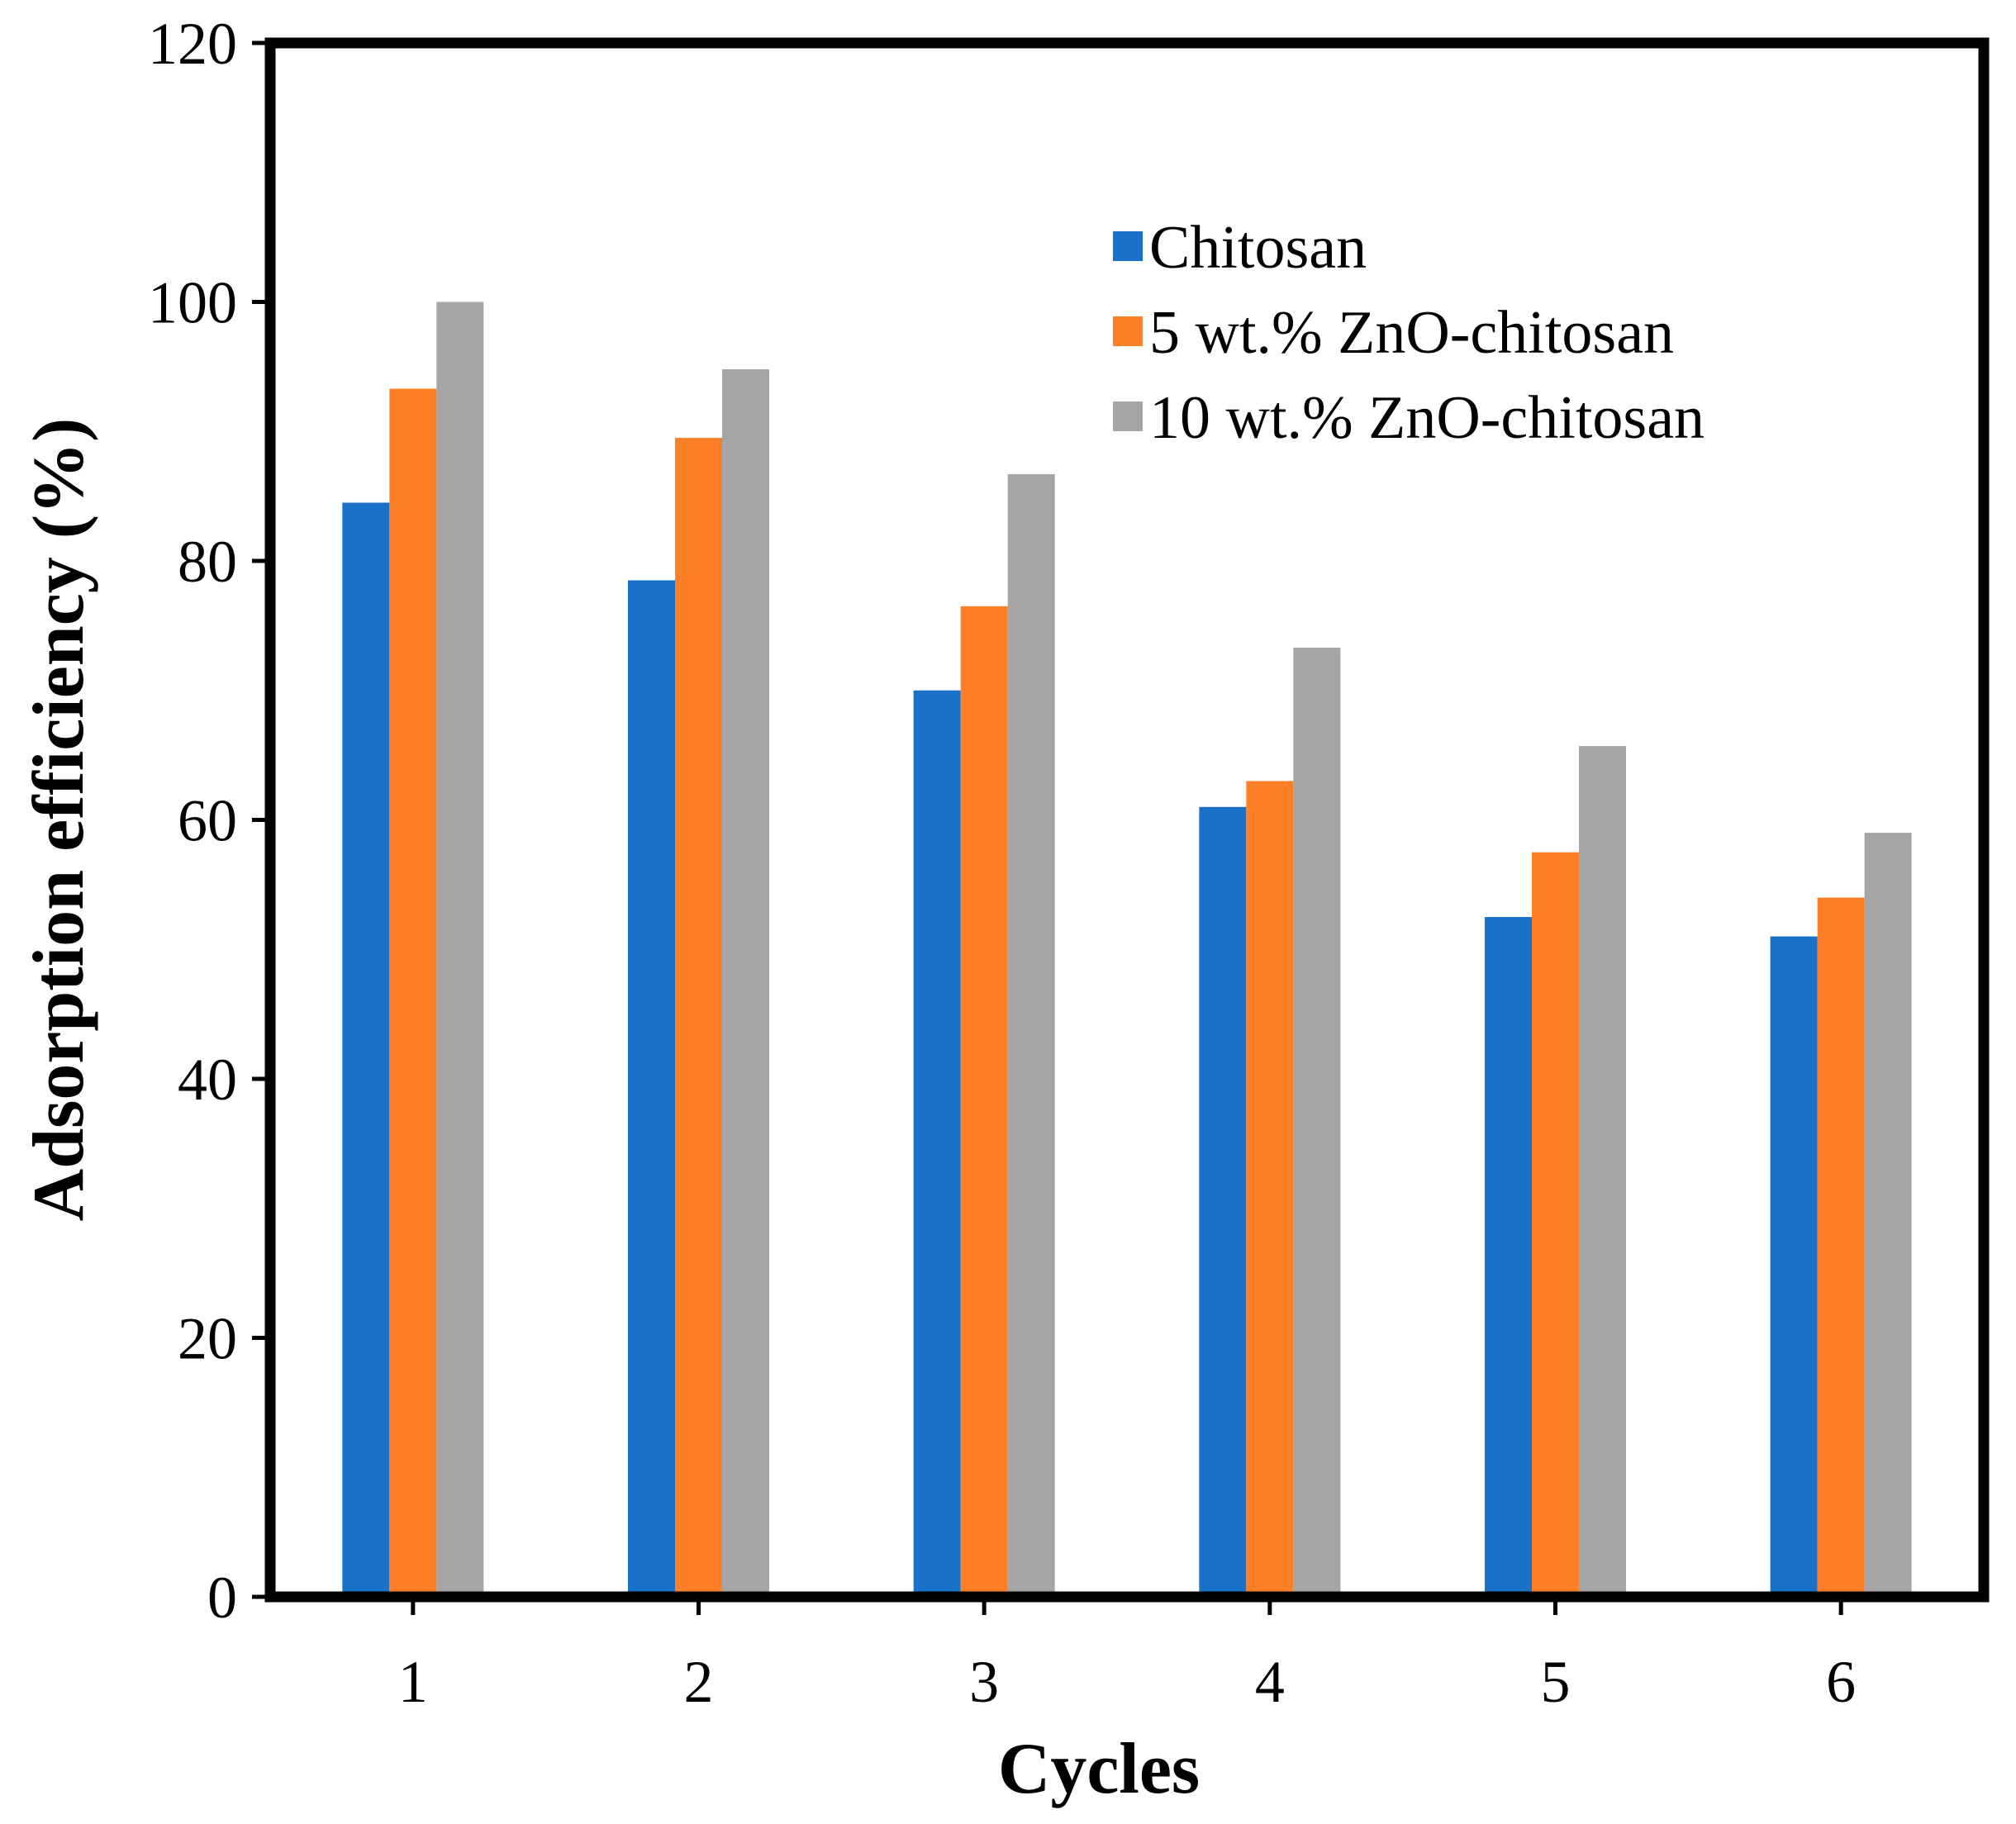 The image size is (2016, 1824). Describe the element at coordinates (1099, 1769) in the screenshot. I see `x-axis-title: Cycles` at that location.